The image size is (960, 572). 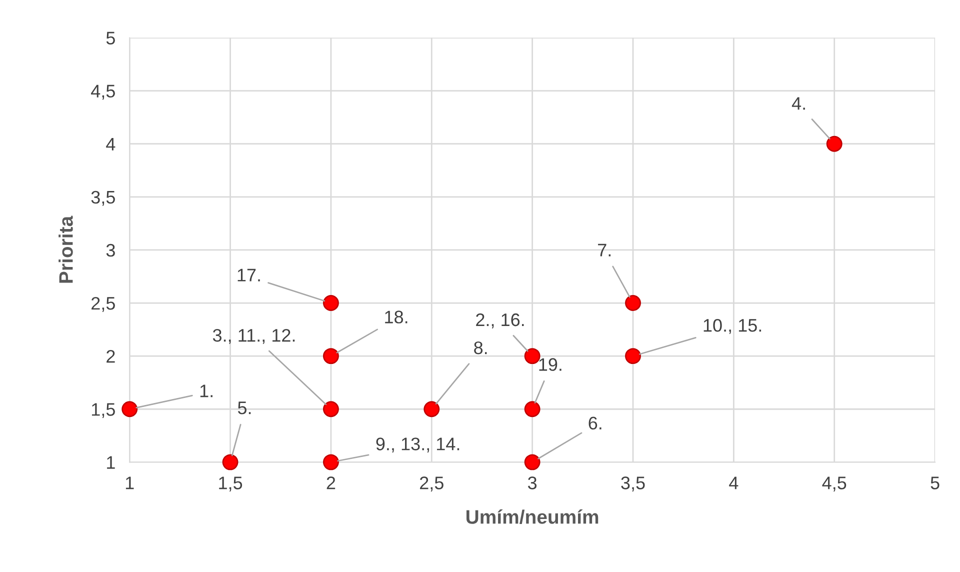 I want to click on annotation: 17., so click(x=249, y=275).